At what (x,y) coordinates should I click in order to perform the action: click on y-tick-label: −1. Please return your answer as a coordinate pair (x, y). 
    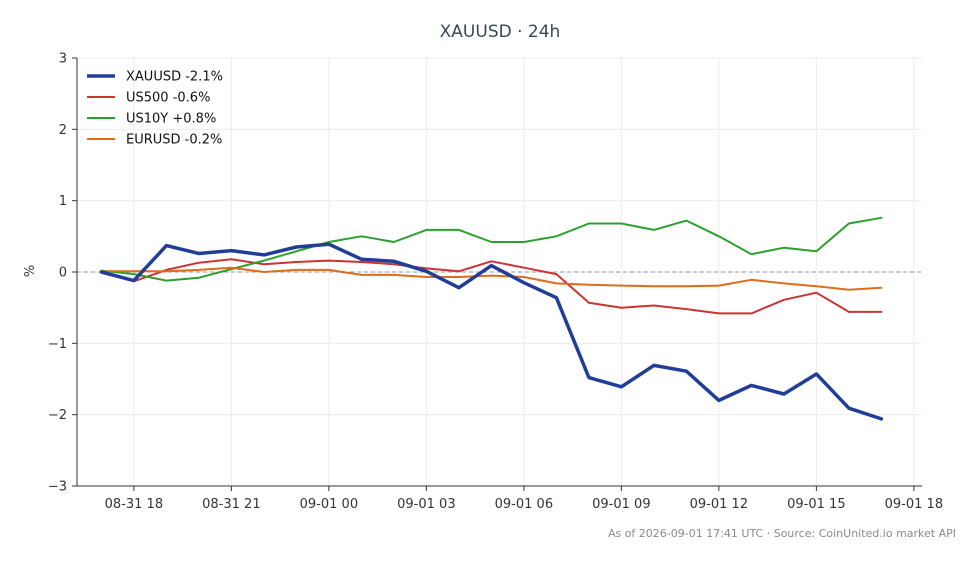
    Looking at the image, I should click on (57, 344).